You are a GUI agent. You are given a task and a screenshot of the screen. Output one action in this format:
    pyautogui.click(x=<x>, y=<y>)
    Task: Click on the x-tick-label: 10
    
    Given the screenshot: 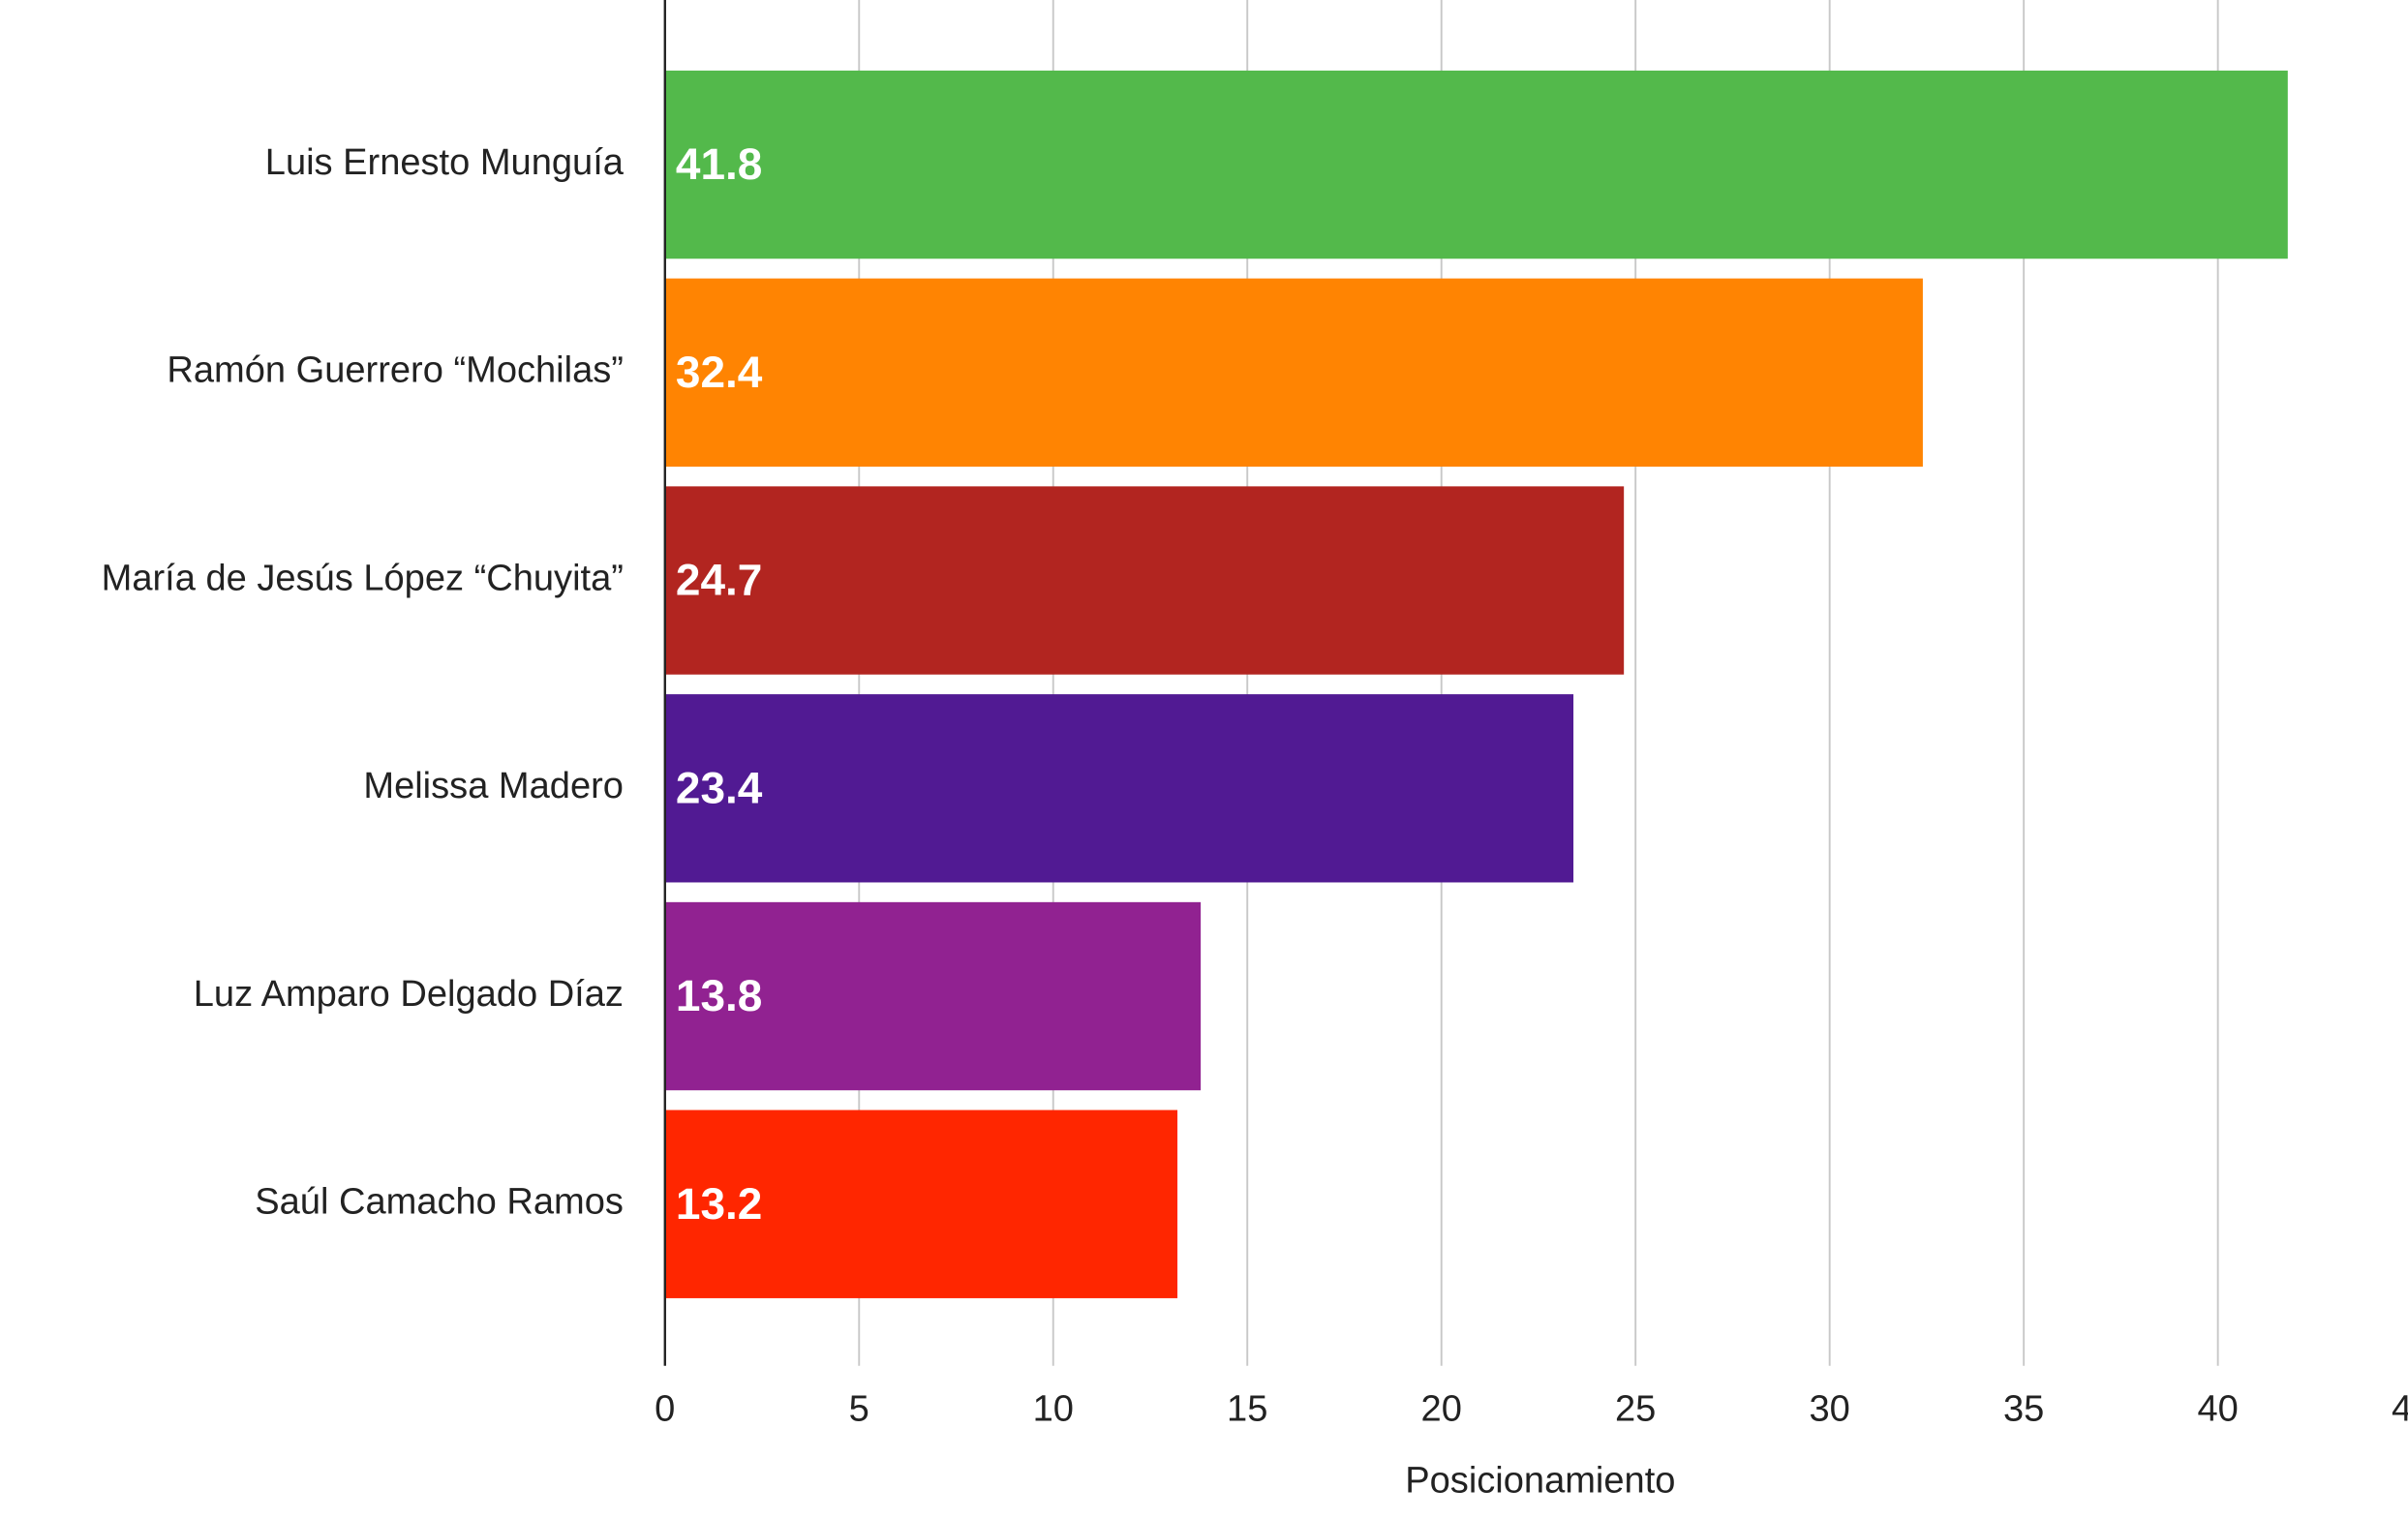 What is the action you would take?
    pyautogui.click(x=1053, y=1409)
    